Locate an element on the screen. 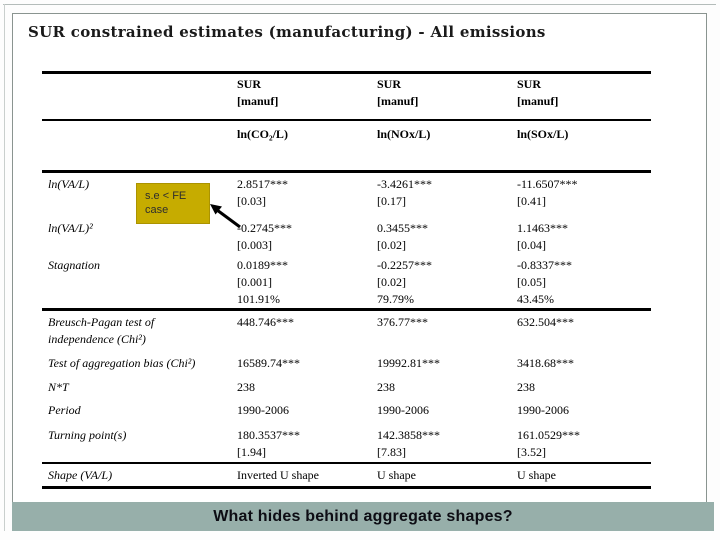 The height and width of the screenshot is (540, 720). row-label: Shape (VA/L) is located at coordinates (80, 475).